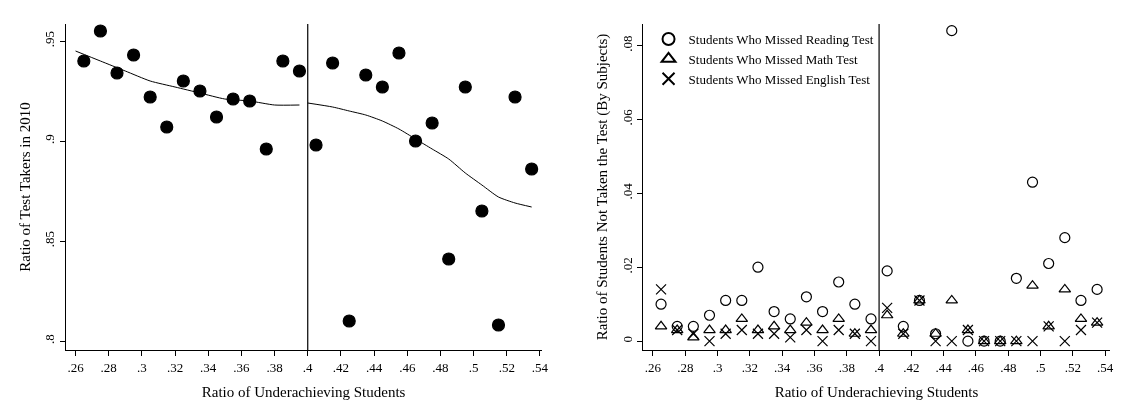 The image size is (1122, 403). What do you see at coordinates (24, 187) in the screenshot?
I see `y-axis-title: Ratio of Test Takers in 2010` at bounding box center [24, 187].